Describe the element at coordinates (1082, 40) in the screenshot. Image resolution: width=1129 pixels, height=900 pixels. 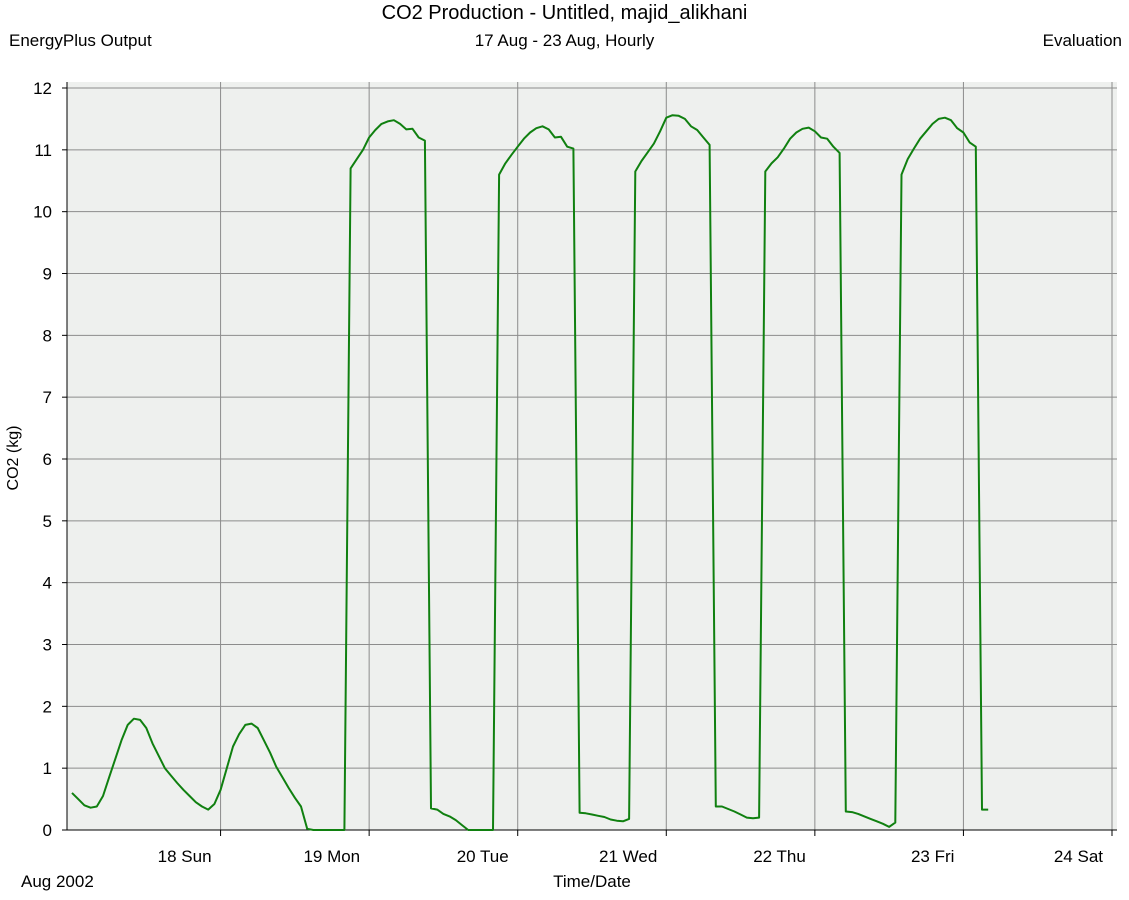
I see `evaluation-caption: Evaluation` at that location.